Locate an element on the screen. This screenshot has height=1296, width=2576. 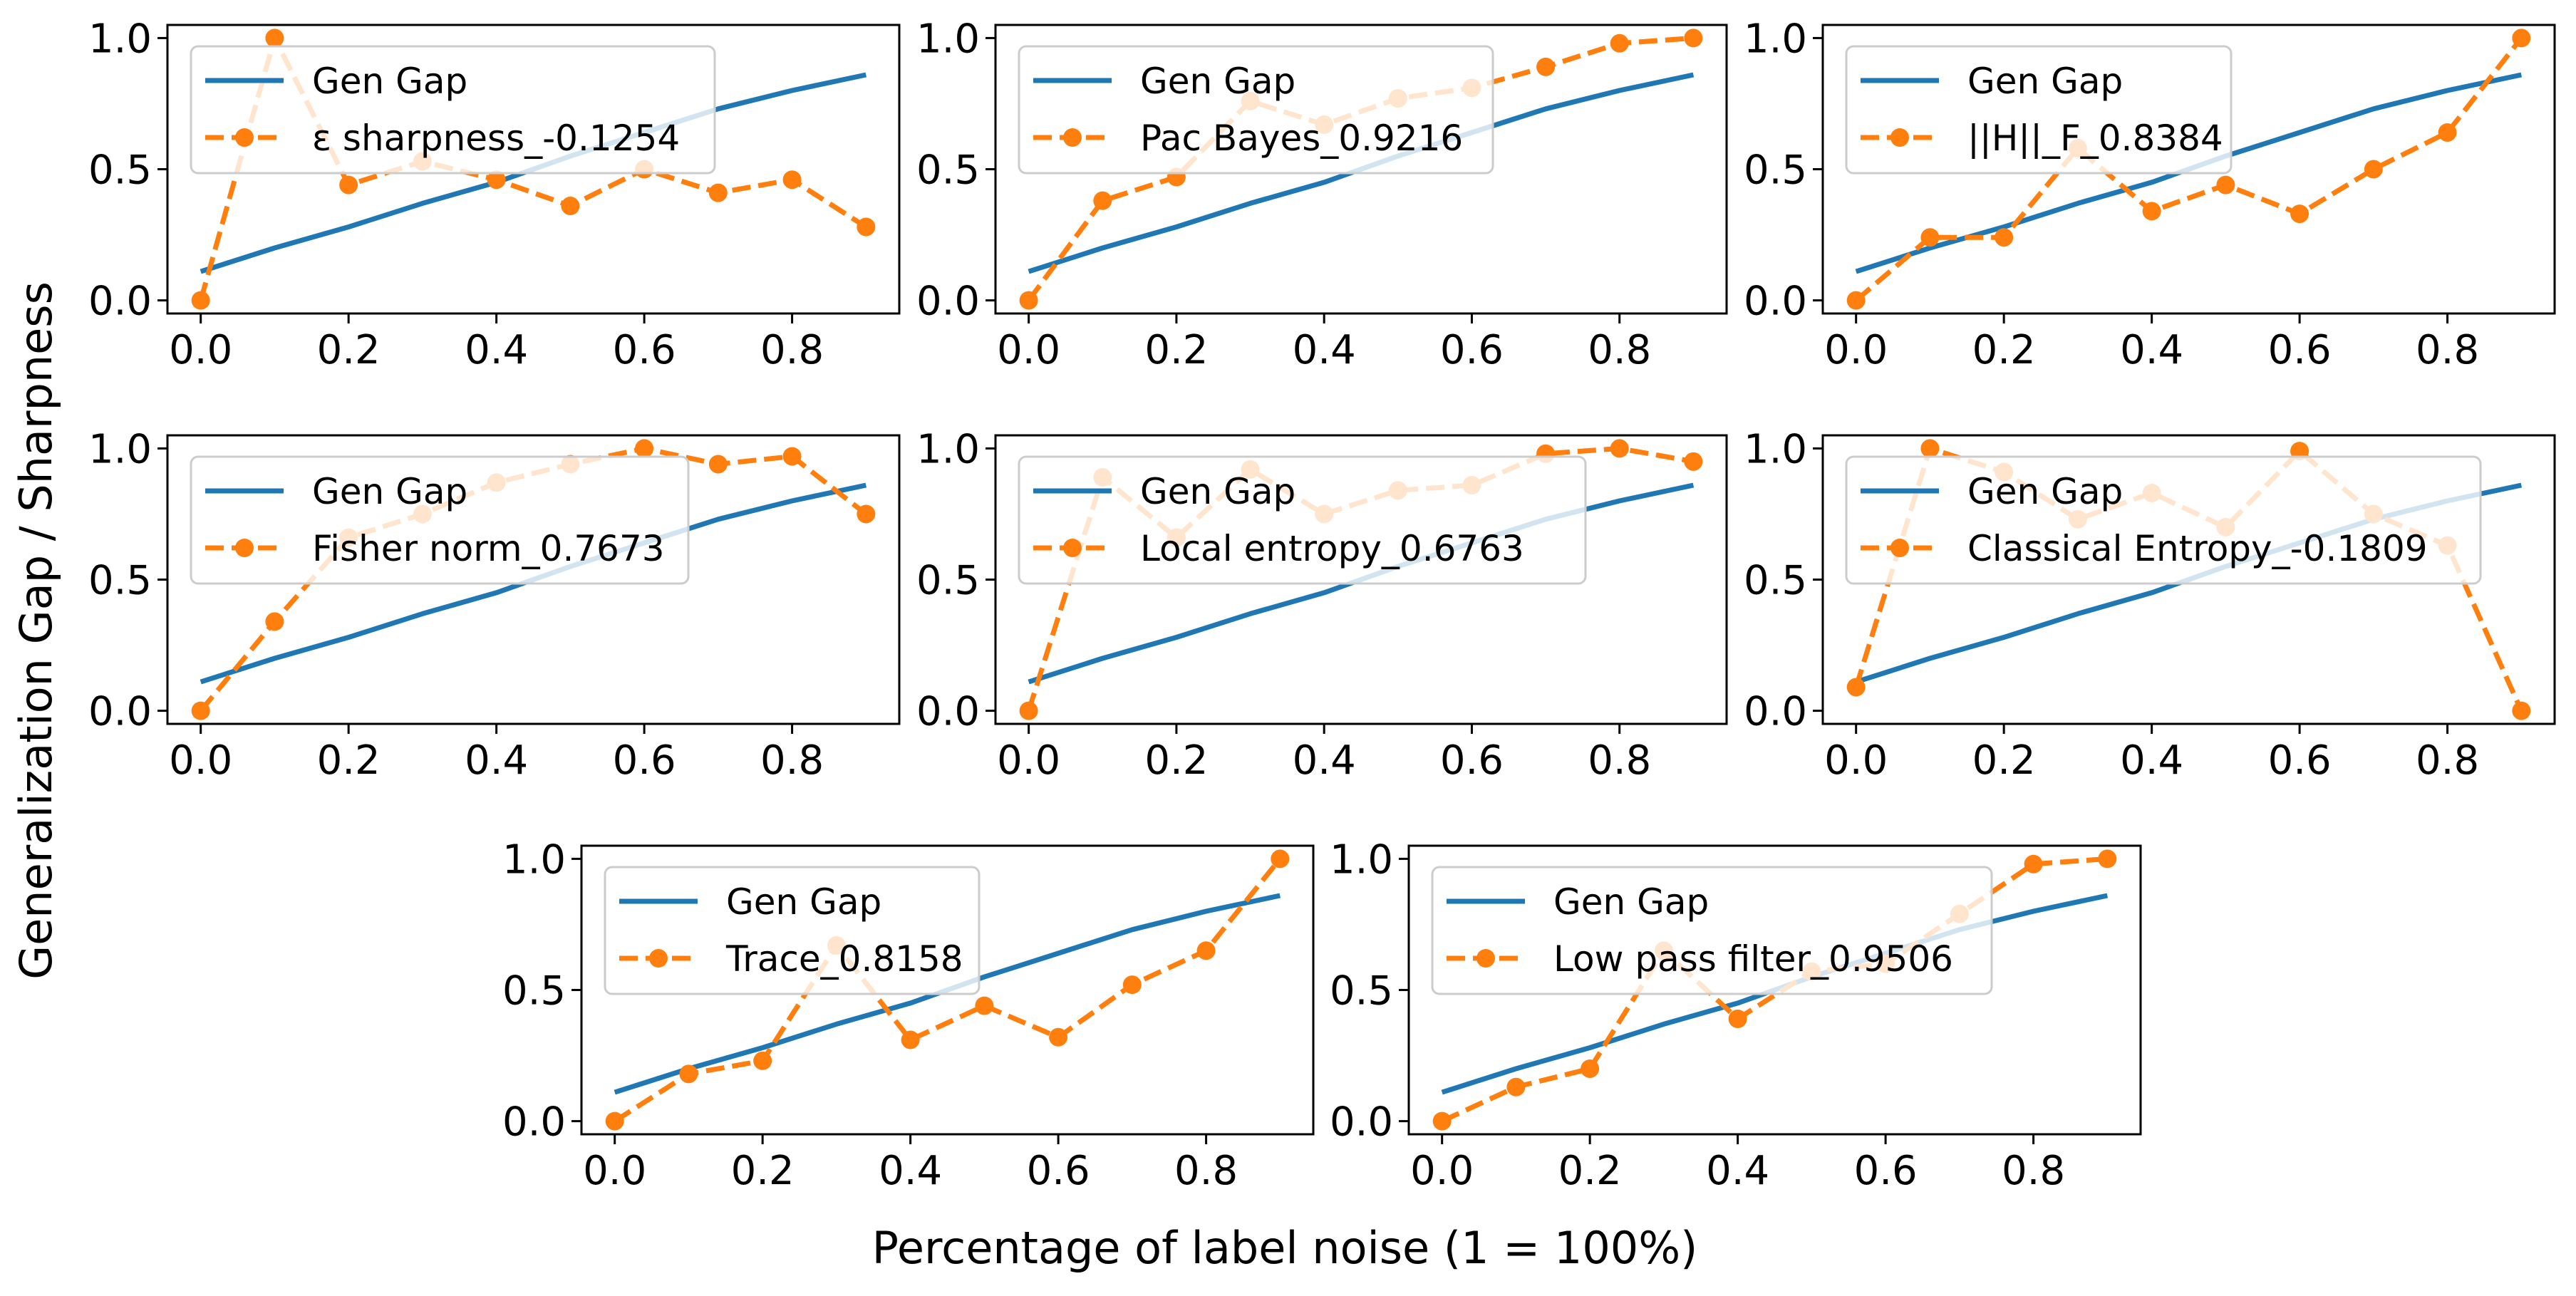
y-axis-label: Generalization Gap / Sharpness is located at coordinates (36, 631).